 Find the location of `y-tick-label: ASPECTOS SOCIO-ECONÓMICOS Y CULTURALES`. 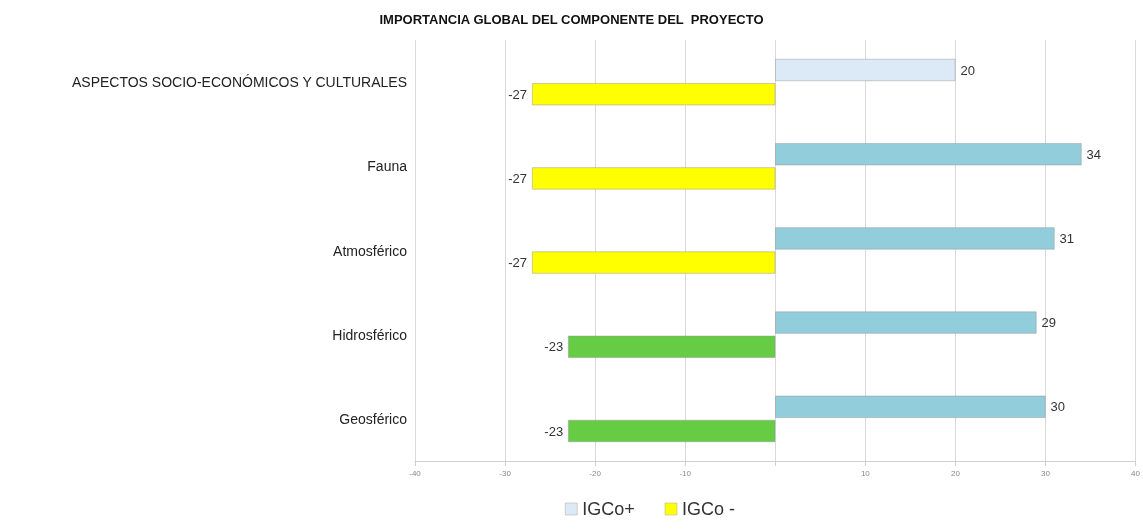

y-tick-label: ASPECTOS SOCIO-ECONÓMICOS Y CULTURALES is located at coordinates (239, 82).